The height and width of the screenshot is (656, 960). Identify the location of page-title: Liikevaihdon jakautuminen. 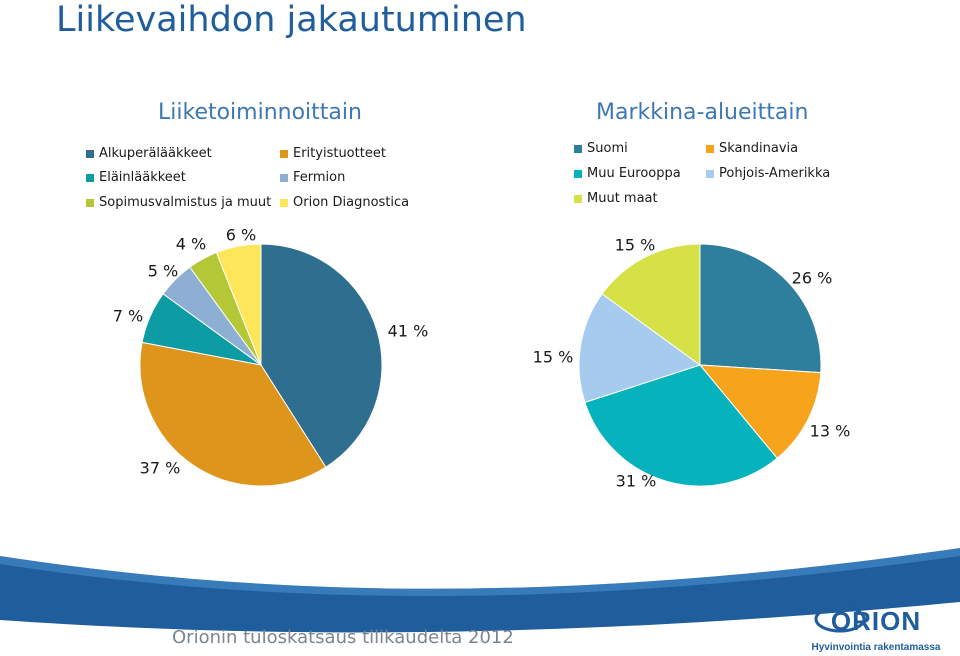
(291, 20).